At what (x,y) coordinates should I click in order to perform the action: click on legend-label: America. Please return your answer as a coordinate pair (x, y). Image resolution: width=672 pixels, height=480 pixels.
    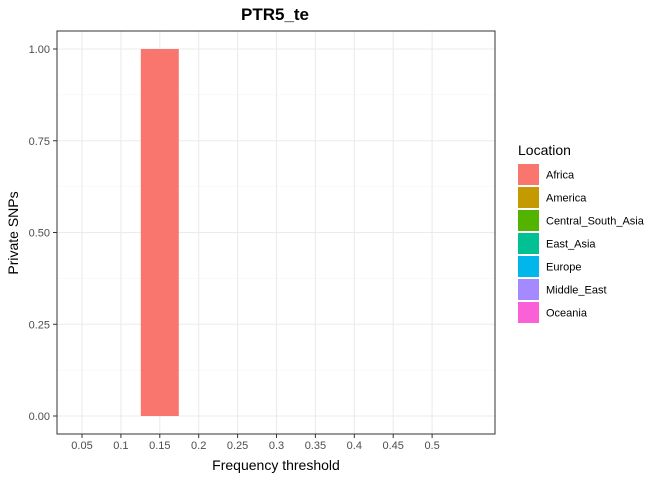
    Looking at the image, I should click on (566, 199).